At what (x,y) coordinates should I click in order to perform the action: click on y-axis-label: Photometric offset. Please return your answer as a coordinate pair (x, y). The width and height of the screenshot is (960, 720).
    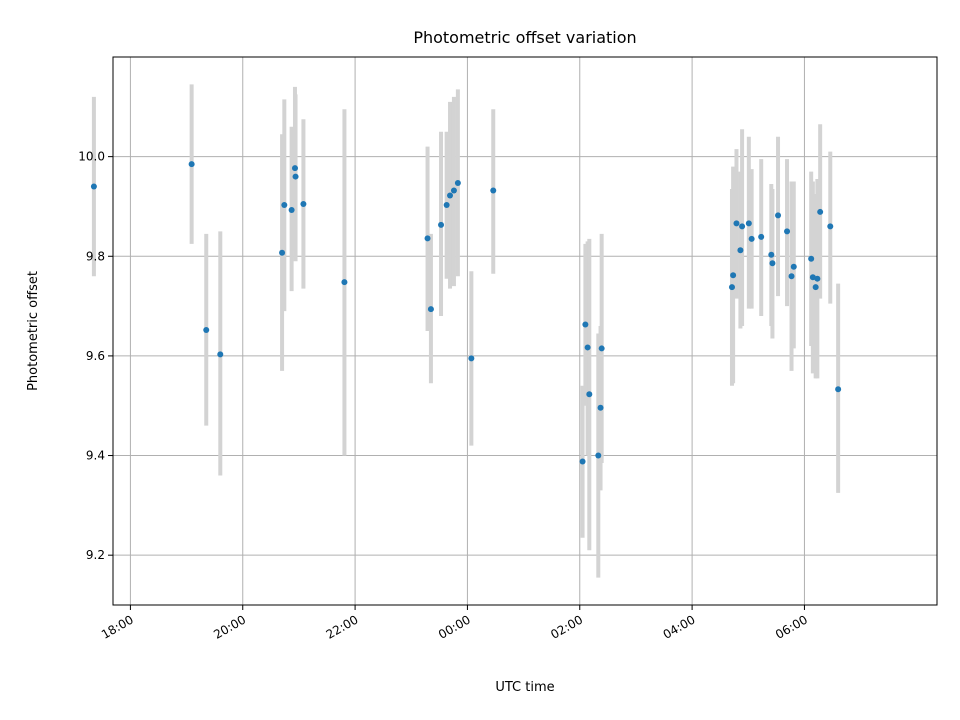
    Looking at the image, I should click on (33, 331).